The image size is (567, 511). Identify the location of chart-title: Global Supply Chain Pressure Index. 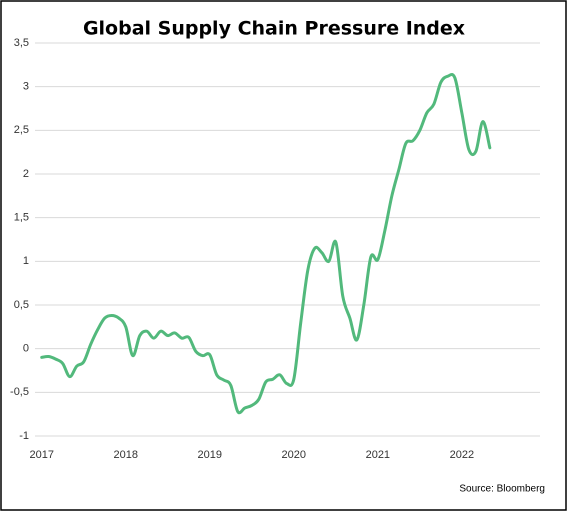
(274, 29).